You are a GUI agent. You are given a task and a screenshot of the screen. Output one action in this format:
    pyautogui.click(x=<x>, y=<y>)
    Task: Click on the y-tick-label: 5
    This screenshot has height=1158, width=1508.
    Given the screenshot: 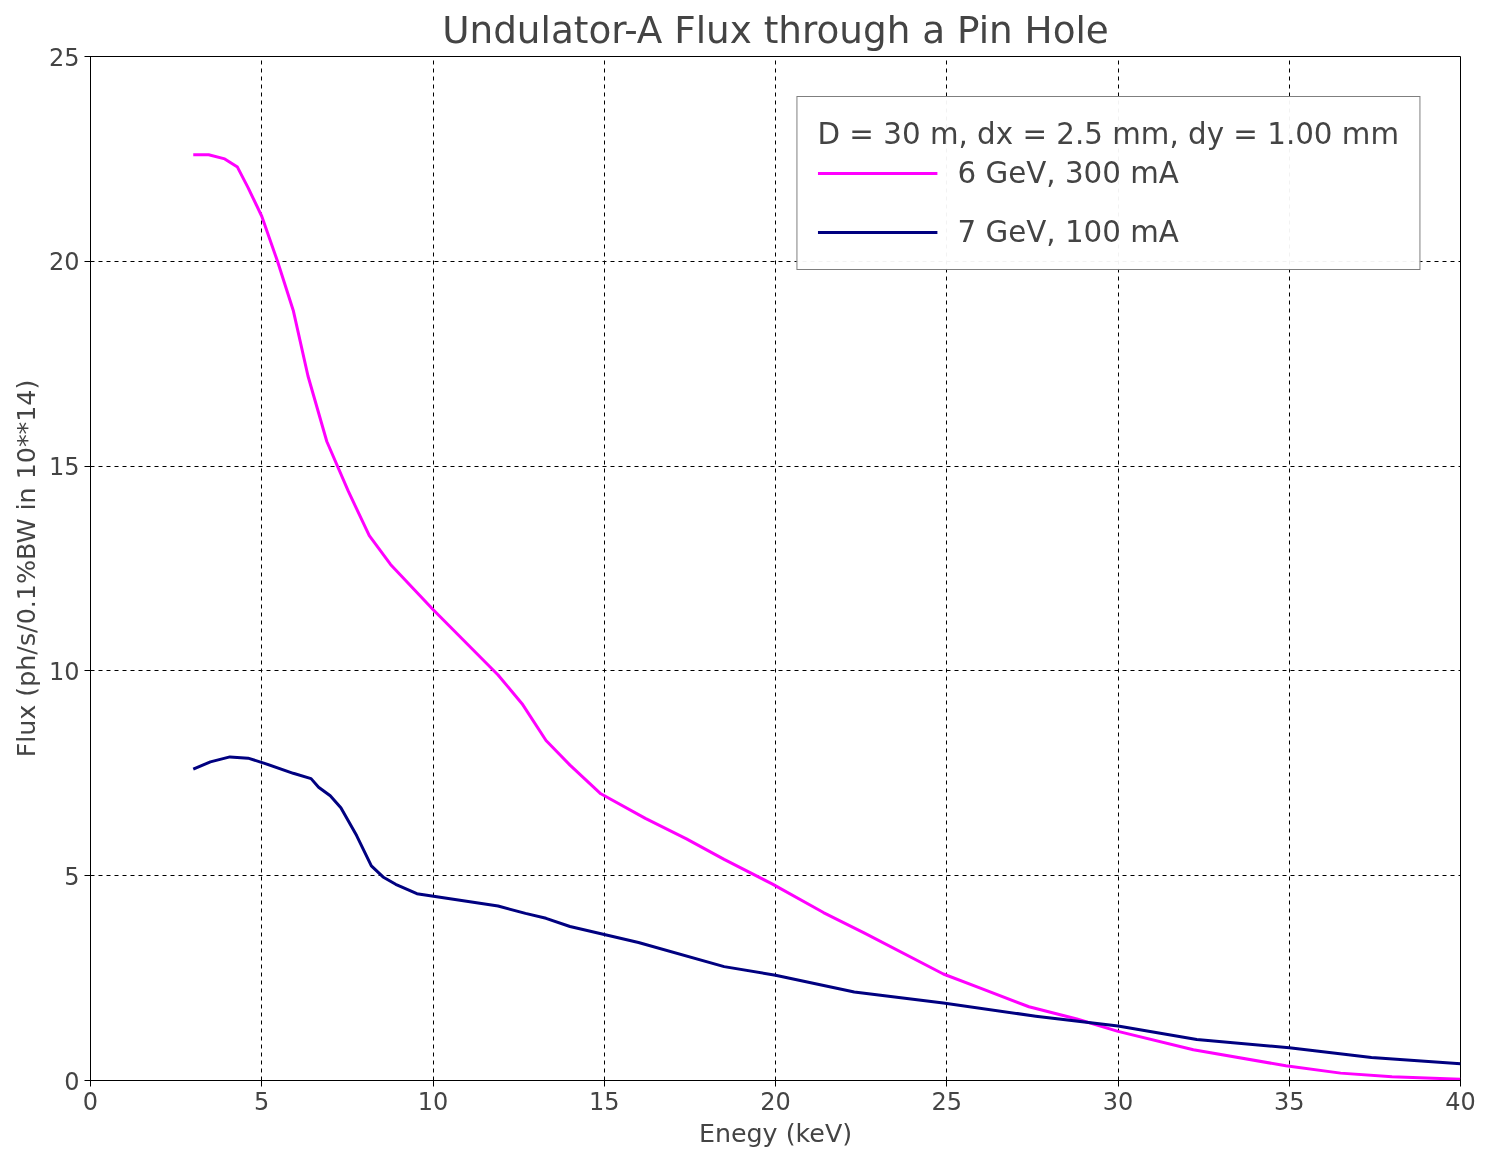 What is the action you would take?
    pyautogui.click(x=72, y=876)
    